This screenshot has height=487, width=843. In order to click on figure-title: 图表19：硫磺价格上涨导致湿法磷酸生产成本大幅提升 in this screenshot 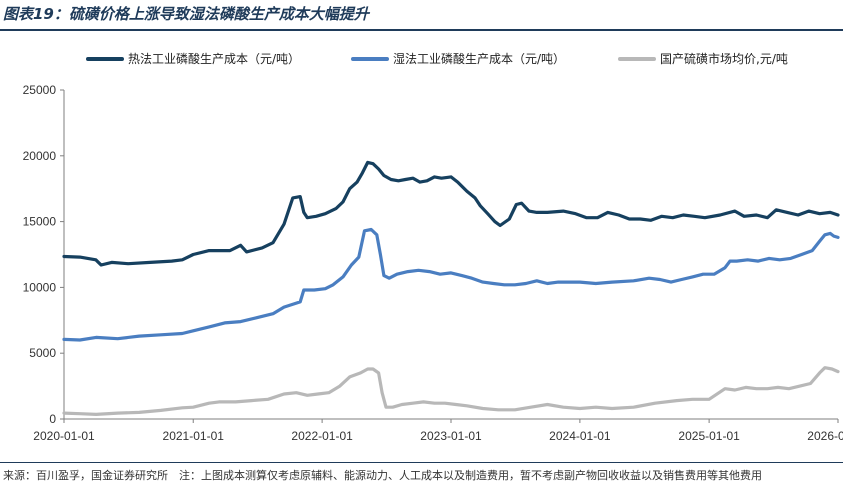, I will do `click(186, 14)`.